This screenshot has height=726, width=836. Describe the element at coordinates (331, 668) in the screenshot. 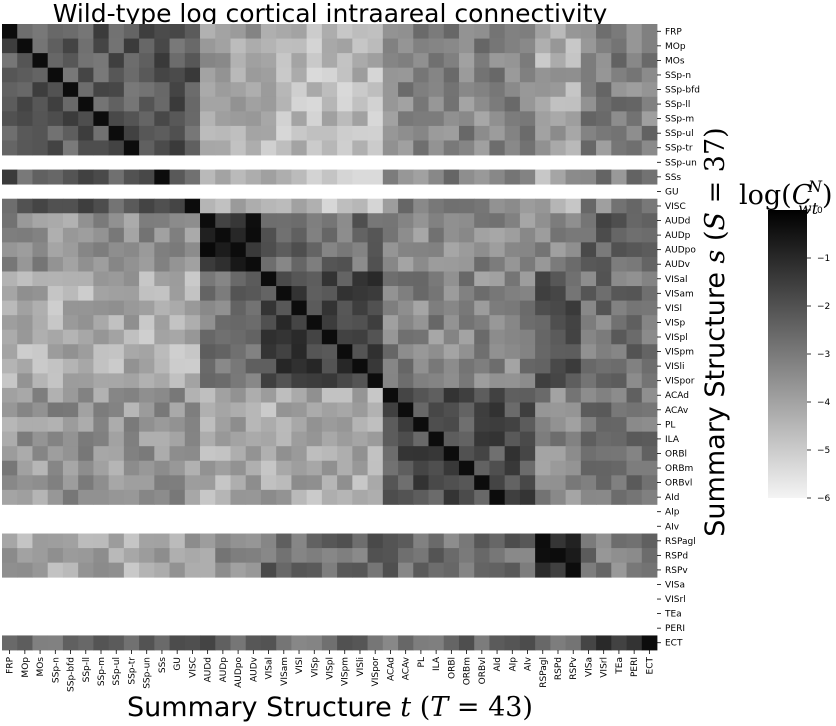

I see `x-tick-label: VISpl` at that location.